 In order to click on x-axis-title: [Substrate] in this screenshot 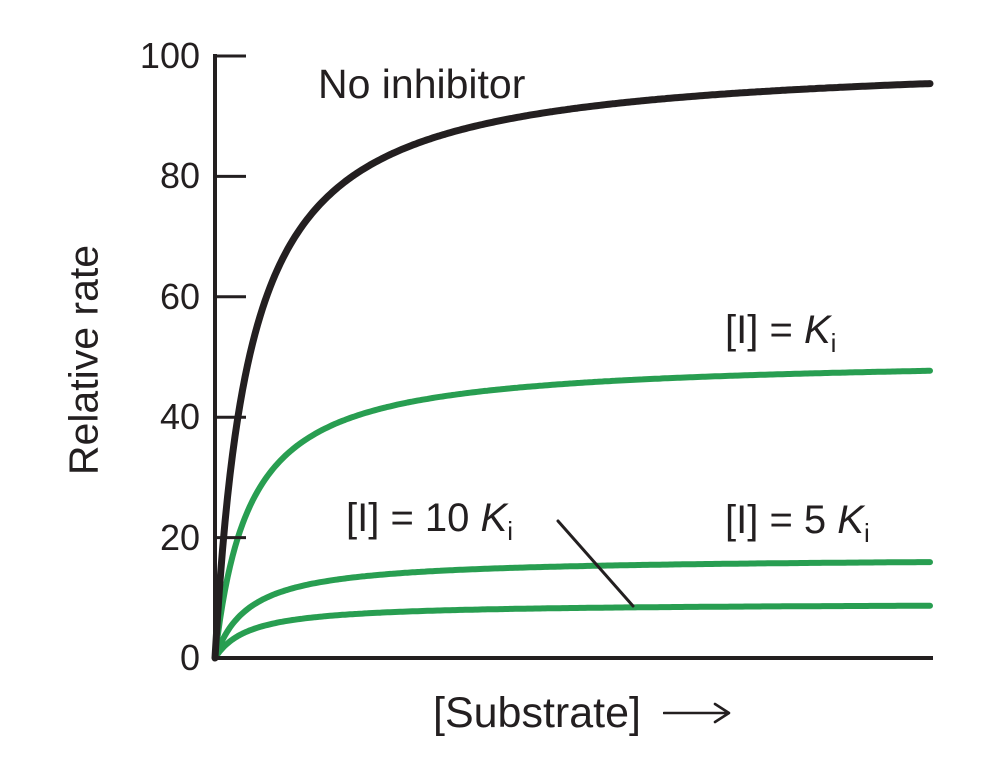, I will do `click(537, 713)`.